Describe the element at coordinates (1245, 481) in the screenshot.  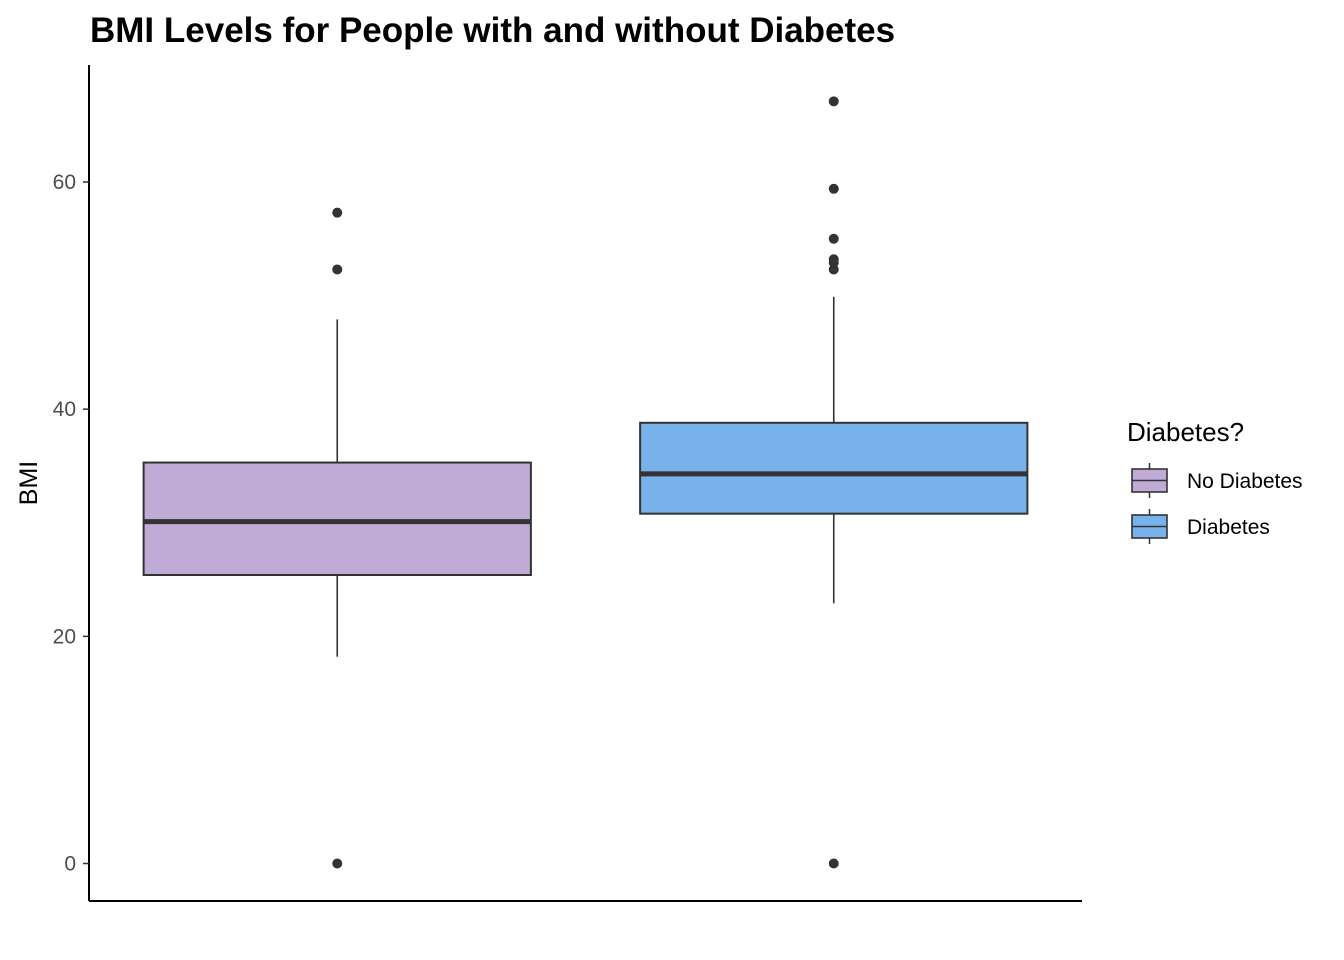
I see `legend-label: No Diabetes` at that location.